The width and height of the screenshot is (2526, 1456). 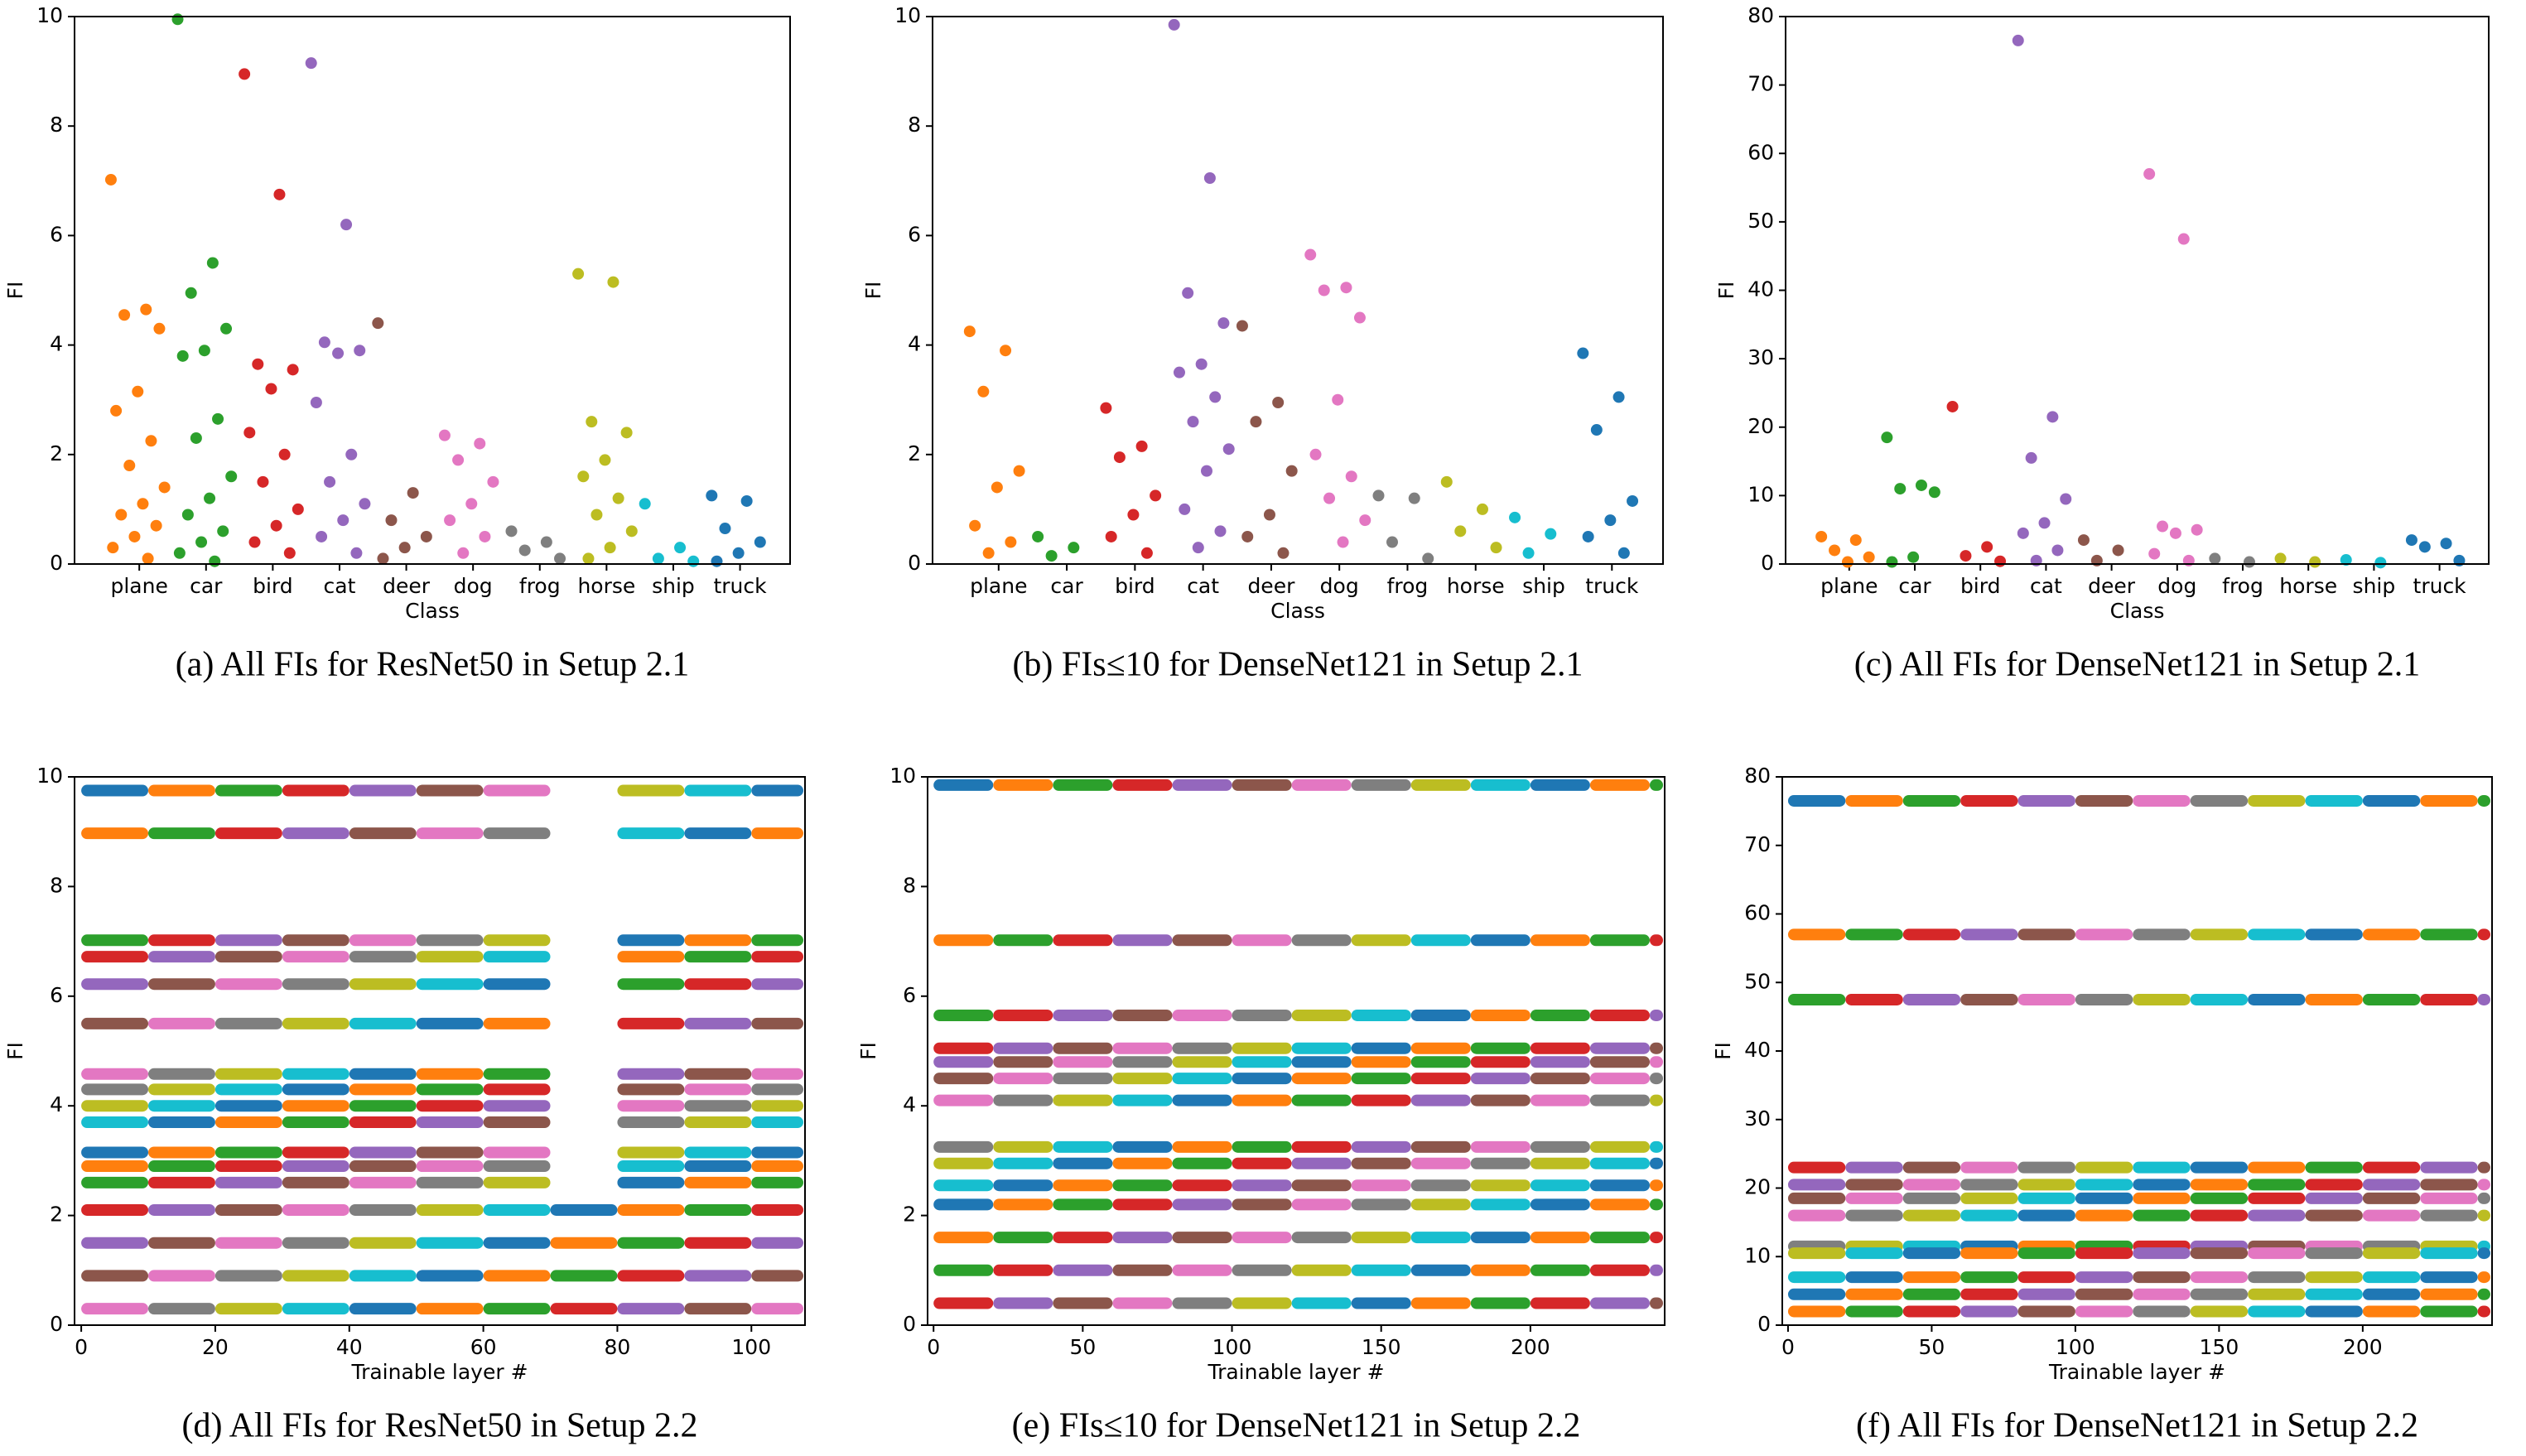 I want to click on x-tick-label: 100, so click(x=751, y=1347).